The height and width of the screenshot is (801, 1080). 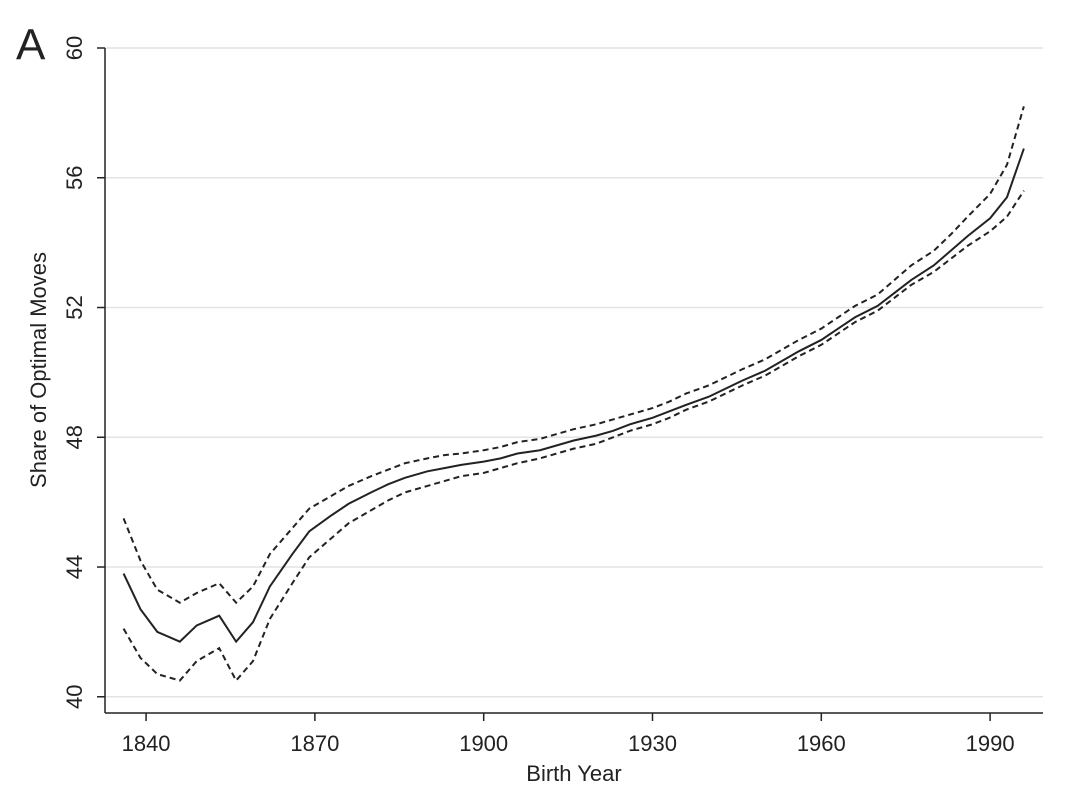 What do you see at coordinates (31, 45) in the screenshot?
I see `panel-label: A` at bounding box center [31, 45].